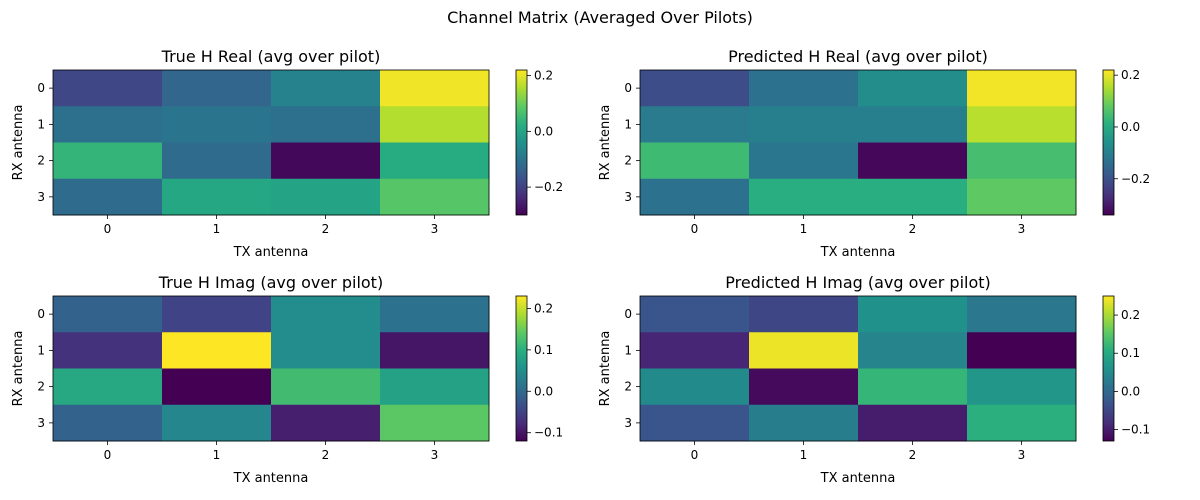 This screenshot has height=500, width=1200. What do you see at coordinates (543, 350) in the screenshot?
I see `colorbar-tick-label: 0.1` at bounding box center [543, 350].